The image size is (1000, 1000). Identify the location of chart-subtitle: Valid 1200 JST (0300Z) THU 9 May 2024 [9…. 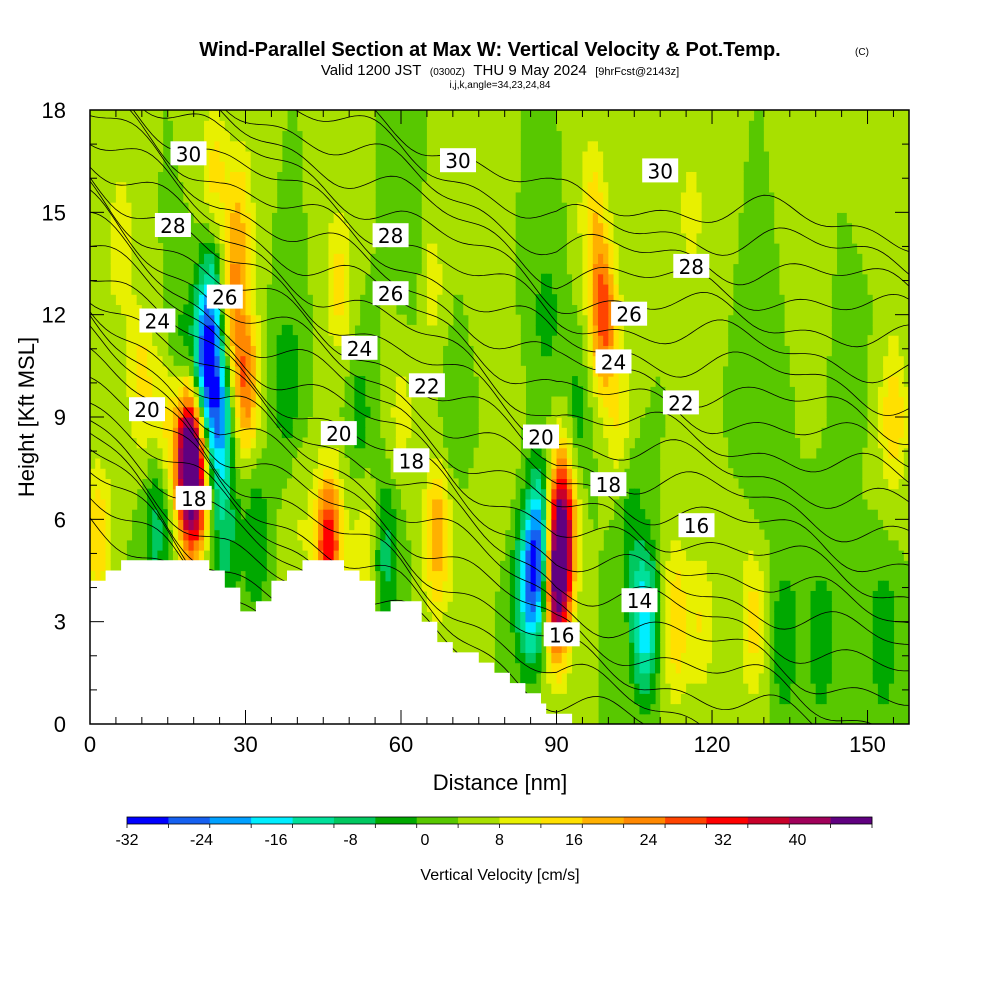
(500, 70).